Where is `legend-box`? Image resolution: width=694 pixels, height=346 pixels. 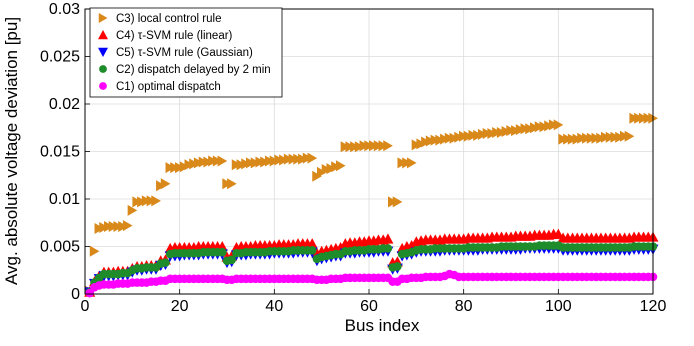 legend-box is located at coordinates (186, 52).